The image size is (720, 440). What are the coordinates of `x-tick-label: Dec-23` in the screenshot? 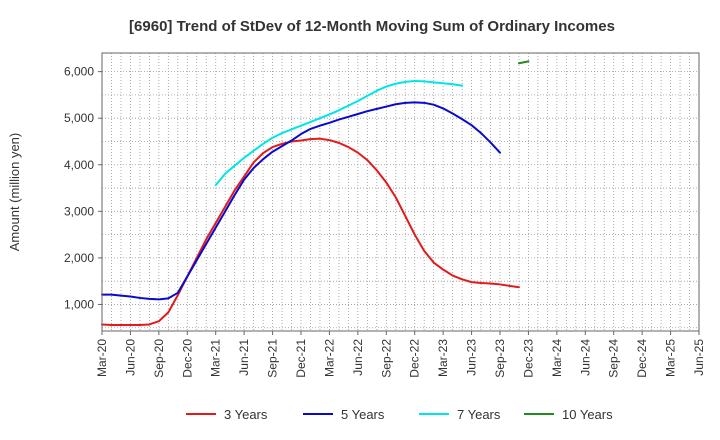 It's located at (528, 358).